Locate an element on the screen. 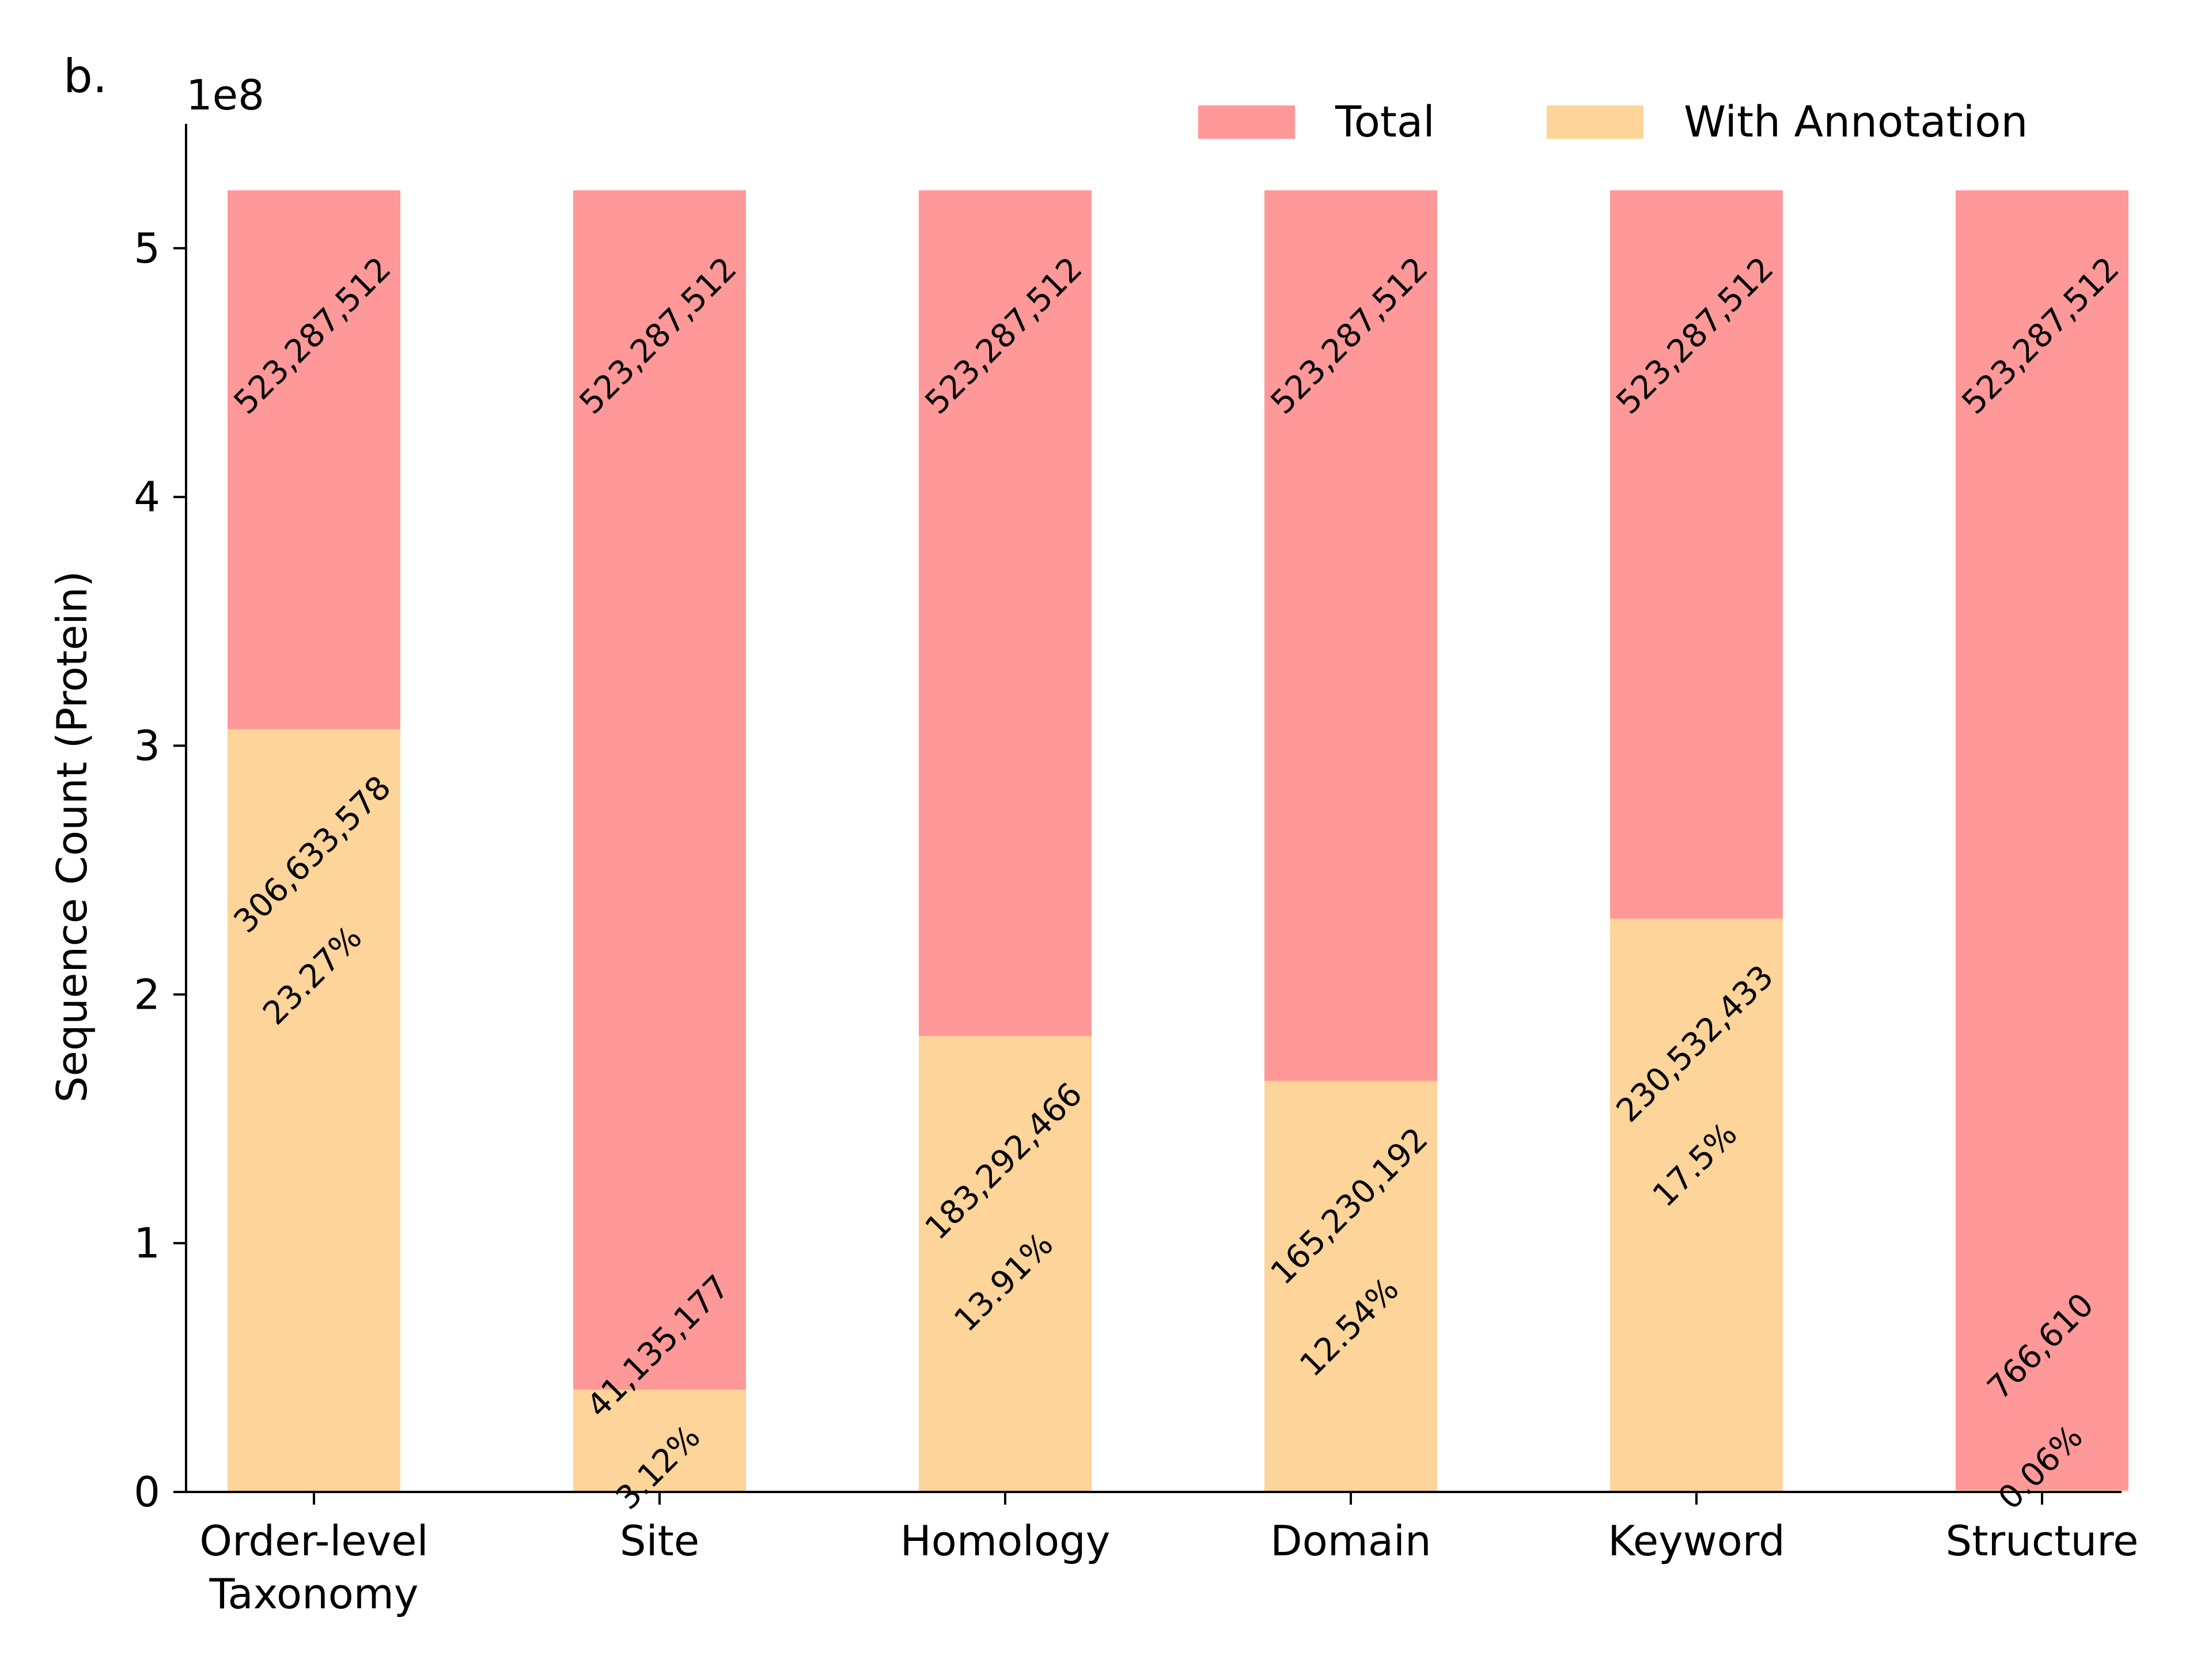  y-tick-label: 1 is located at coordinates (147, 1243).